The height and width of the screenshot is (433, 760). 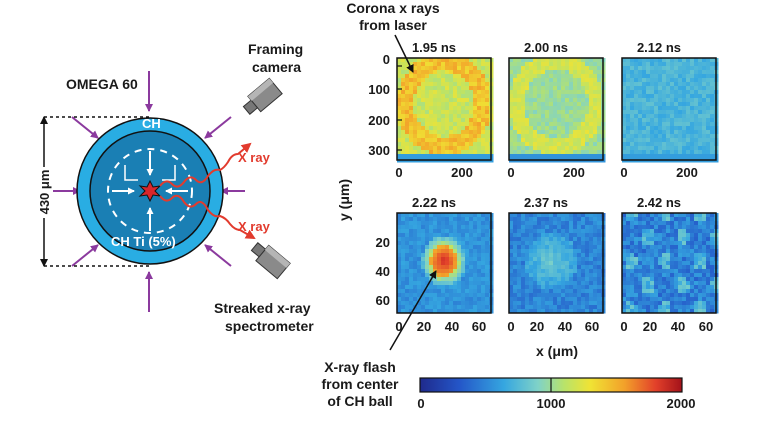 What do you see at coordinates (393, 8) in the screenshot?
I see `corona-label-line1: Corona x rays` at bounding box center [393, 8].